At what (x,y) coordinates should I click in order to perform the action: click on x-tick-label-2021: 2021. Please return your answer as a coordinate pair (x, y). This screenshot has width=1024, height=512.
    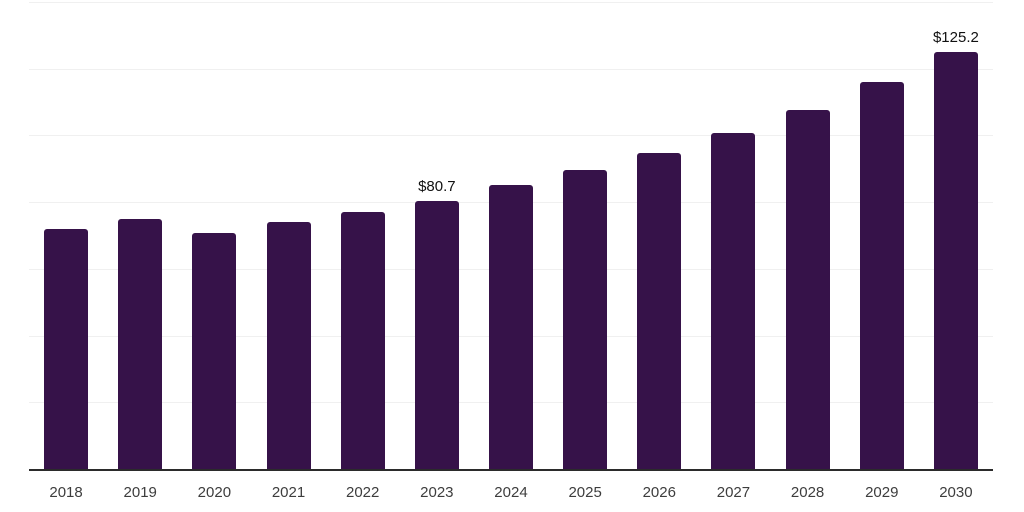
    Looking at the image, I should click on (288, 492).